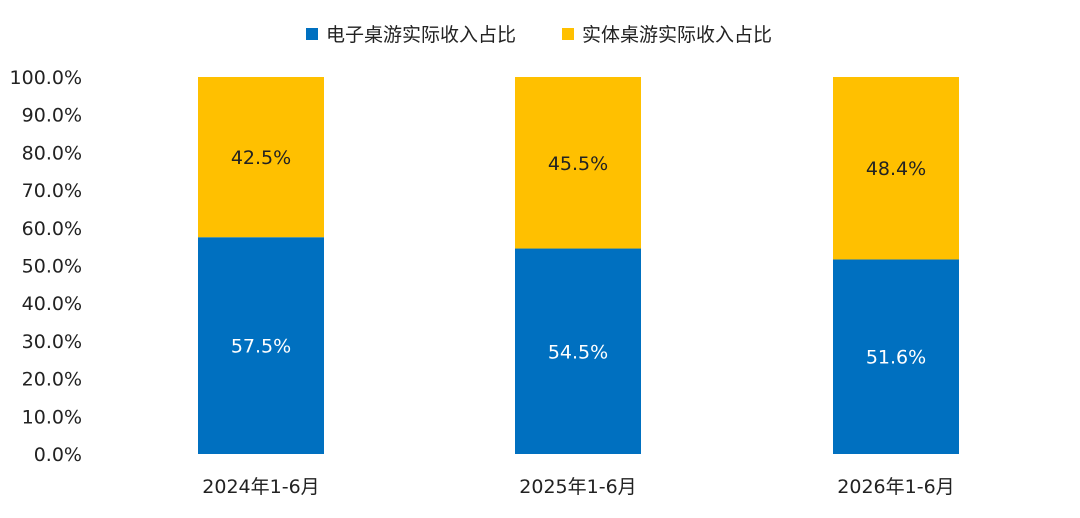 Image resolution: width=1080 pixels, height=518 pixels. Describe the element at coordinates (52, 342) in the screenshot. I see `y-tick-label: 30.0%` at that location.